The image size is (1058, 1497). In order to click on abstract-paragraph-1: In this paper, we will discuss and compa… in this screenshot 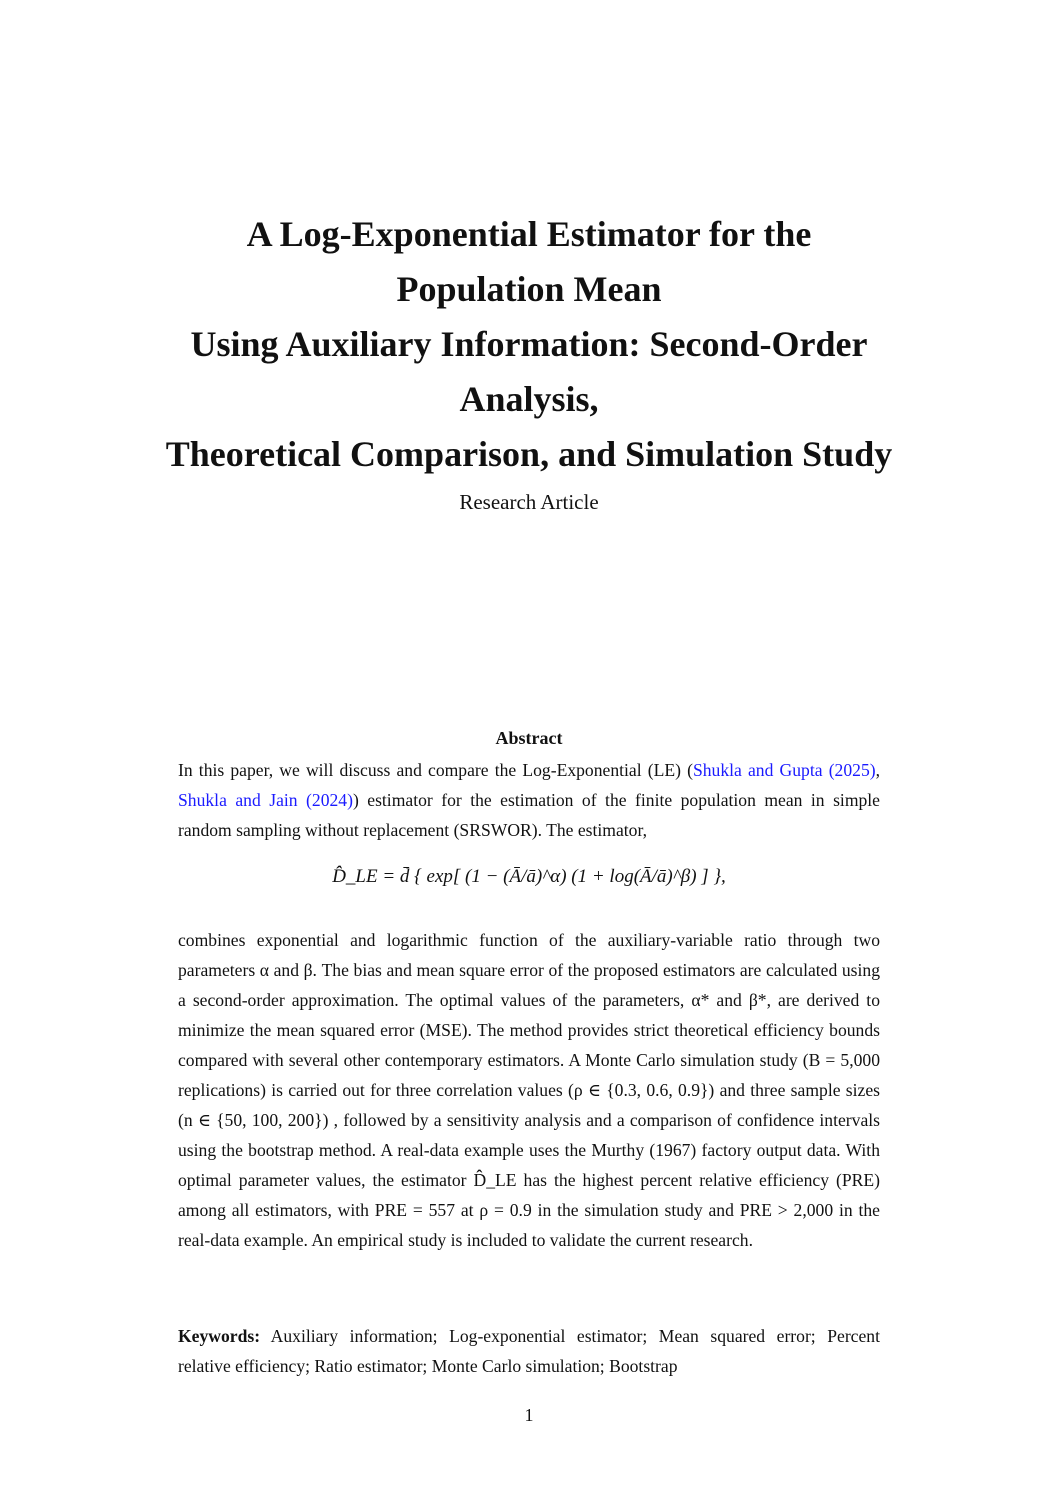, I will do `click(529, 800)`.